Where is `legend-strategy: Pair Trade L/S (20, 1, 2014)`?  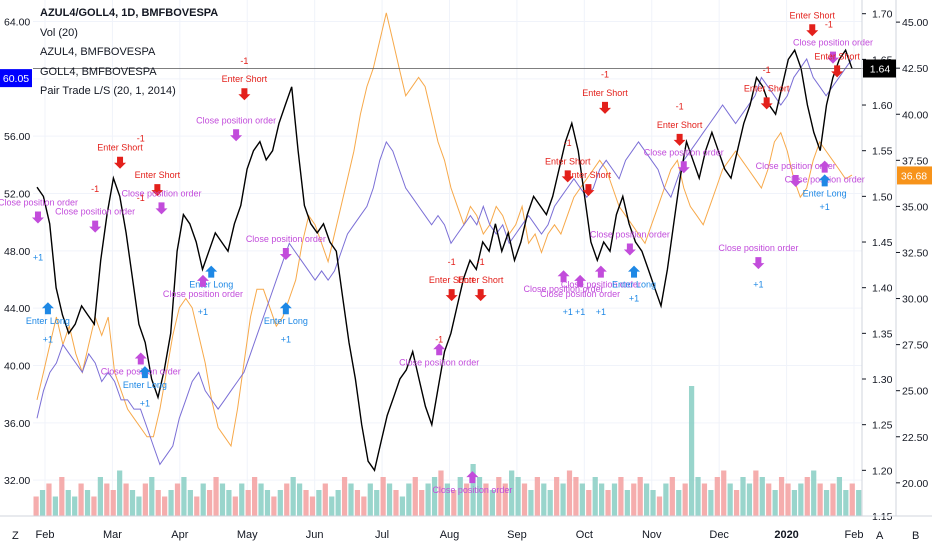
legend-strategy: Pair Trade L/S (20, 1, 2014) is located at coordinates (108, 91).